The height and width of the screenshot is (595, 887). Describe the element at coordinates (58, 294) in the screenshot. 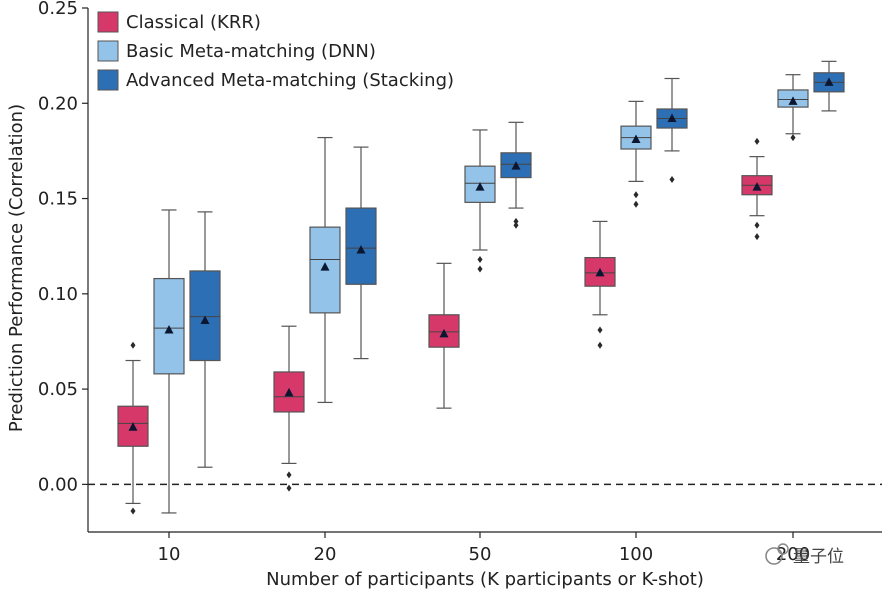

I see `y-tick-label: 0.10` at that location.